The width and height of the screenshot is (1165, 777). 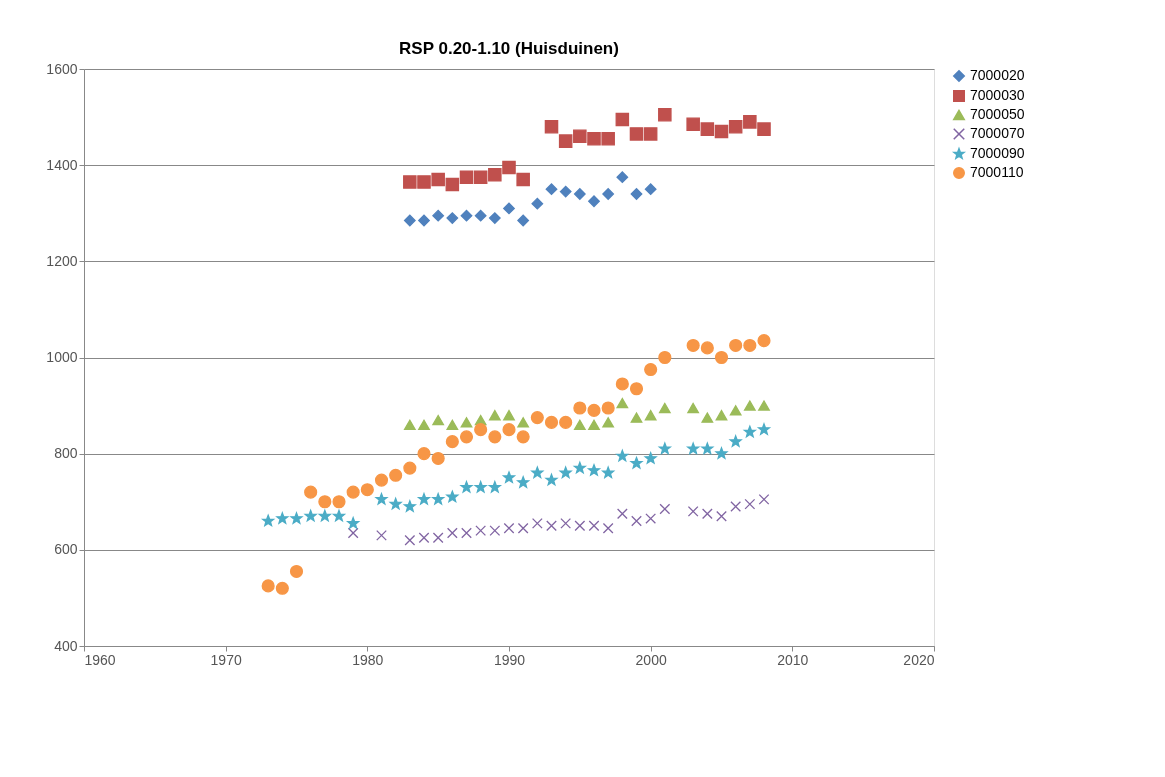 I want to click on legend-label: 7000070, so click(x=997, y=133).